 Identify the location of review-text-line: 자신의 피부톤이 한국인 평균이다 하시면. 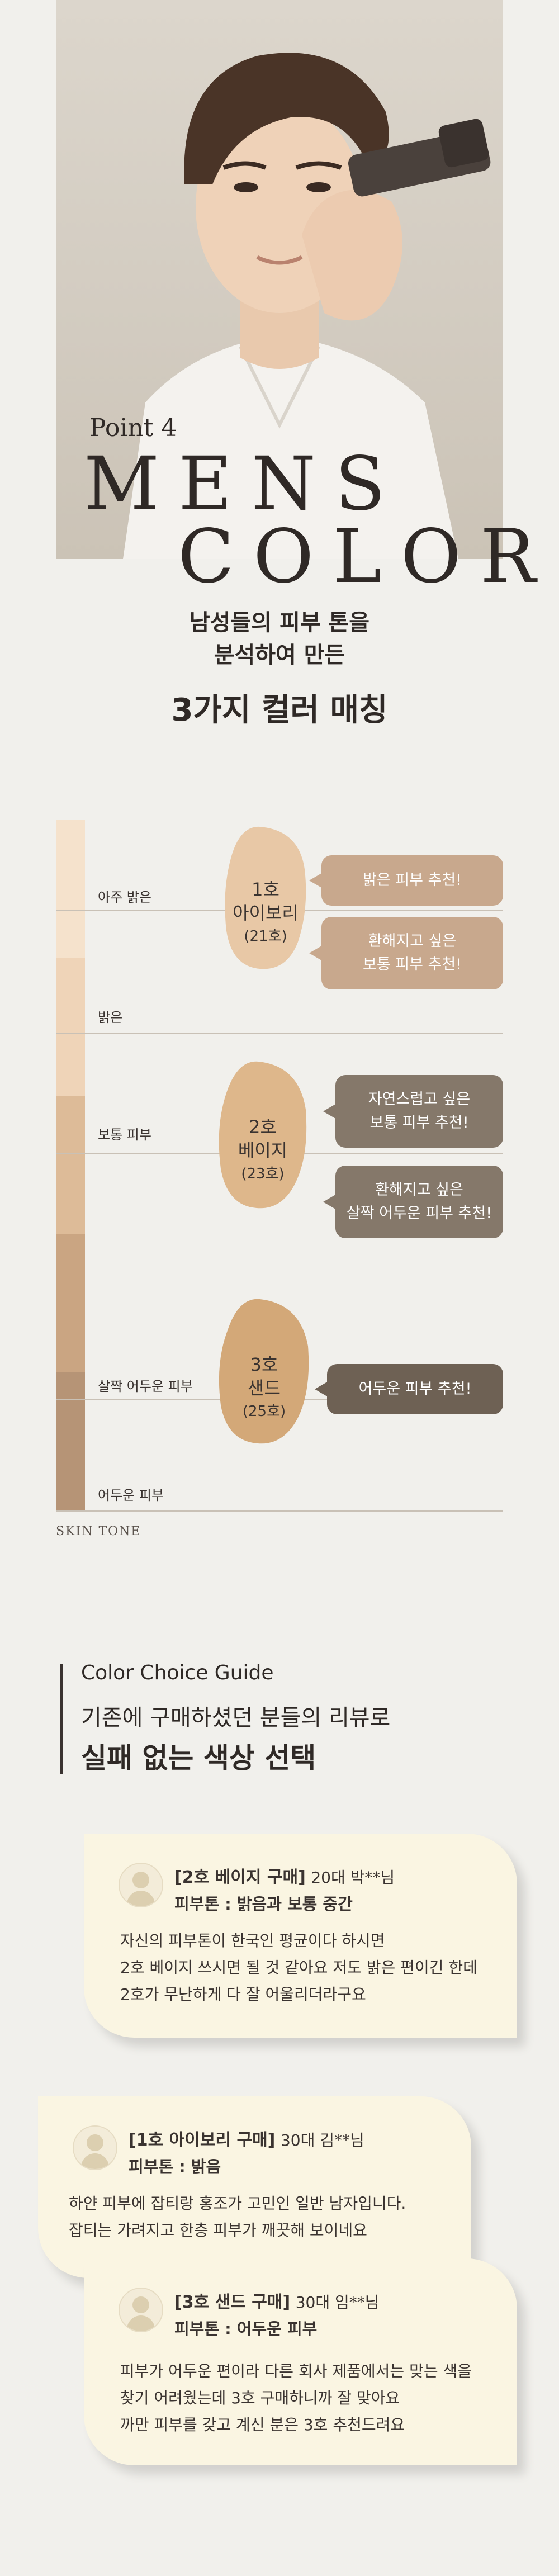
(252, 1941).